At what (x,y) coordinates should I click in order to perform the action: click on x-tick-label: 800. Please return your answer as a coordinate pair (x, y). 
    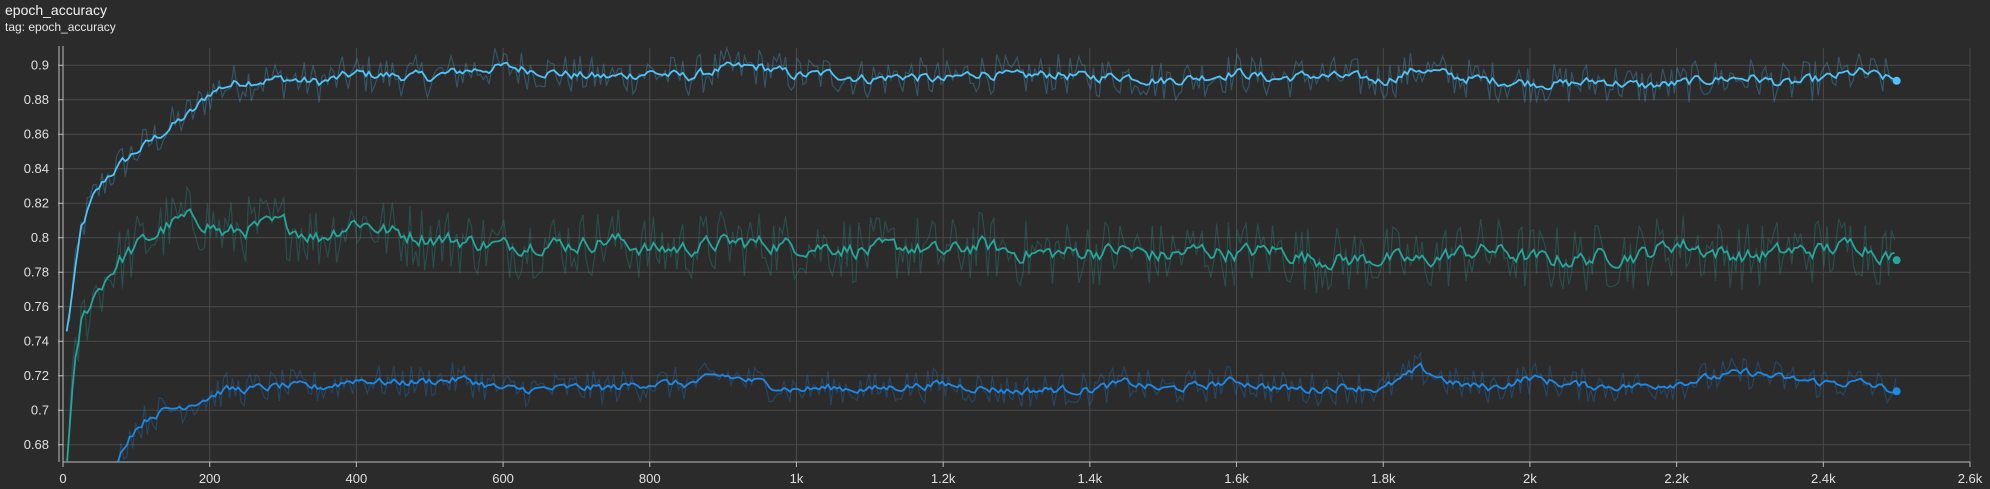
    Looking at the image, I should click on (650, 478).